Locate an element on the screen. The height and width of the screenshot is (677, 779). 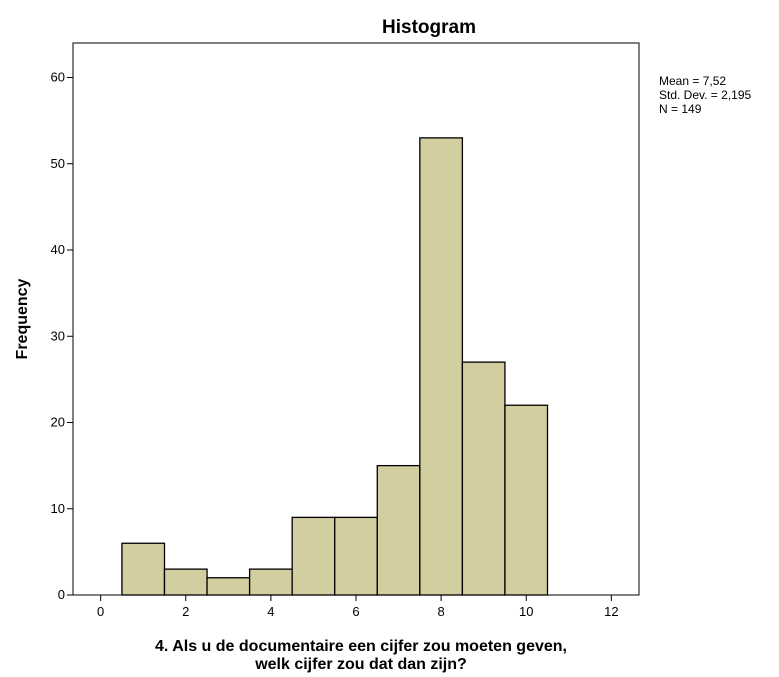
x-axis: 0 2 4 6 8 10 12 is located at coordinates (358, 607).